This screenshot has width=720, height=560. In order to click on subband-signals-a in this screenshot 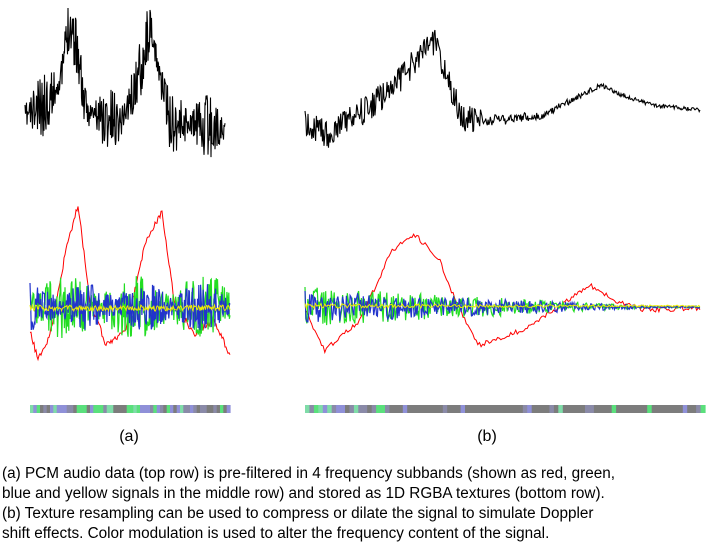, I will do `click(130, 284)`.